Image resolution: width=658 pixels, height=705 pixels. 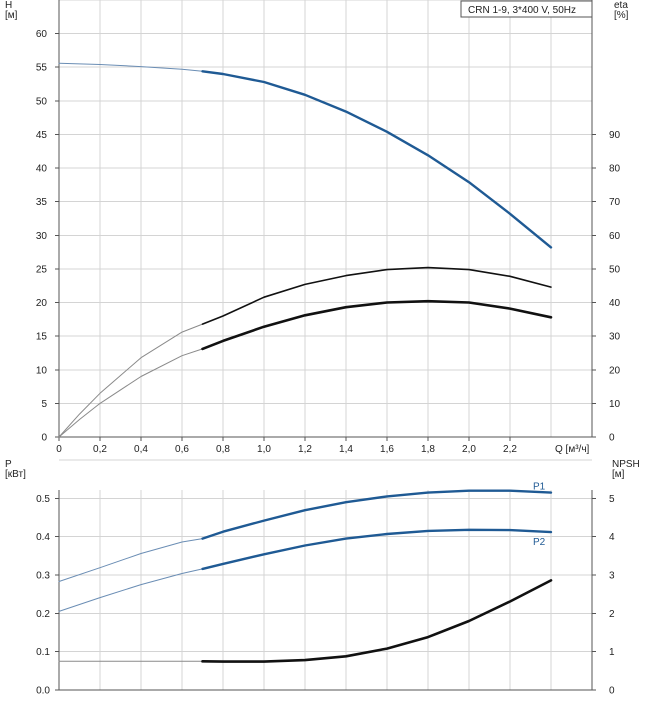 I want to click on eta-axis-label-line-2: [%], so click(x=621, y=15).